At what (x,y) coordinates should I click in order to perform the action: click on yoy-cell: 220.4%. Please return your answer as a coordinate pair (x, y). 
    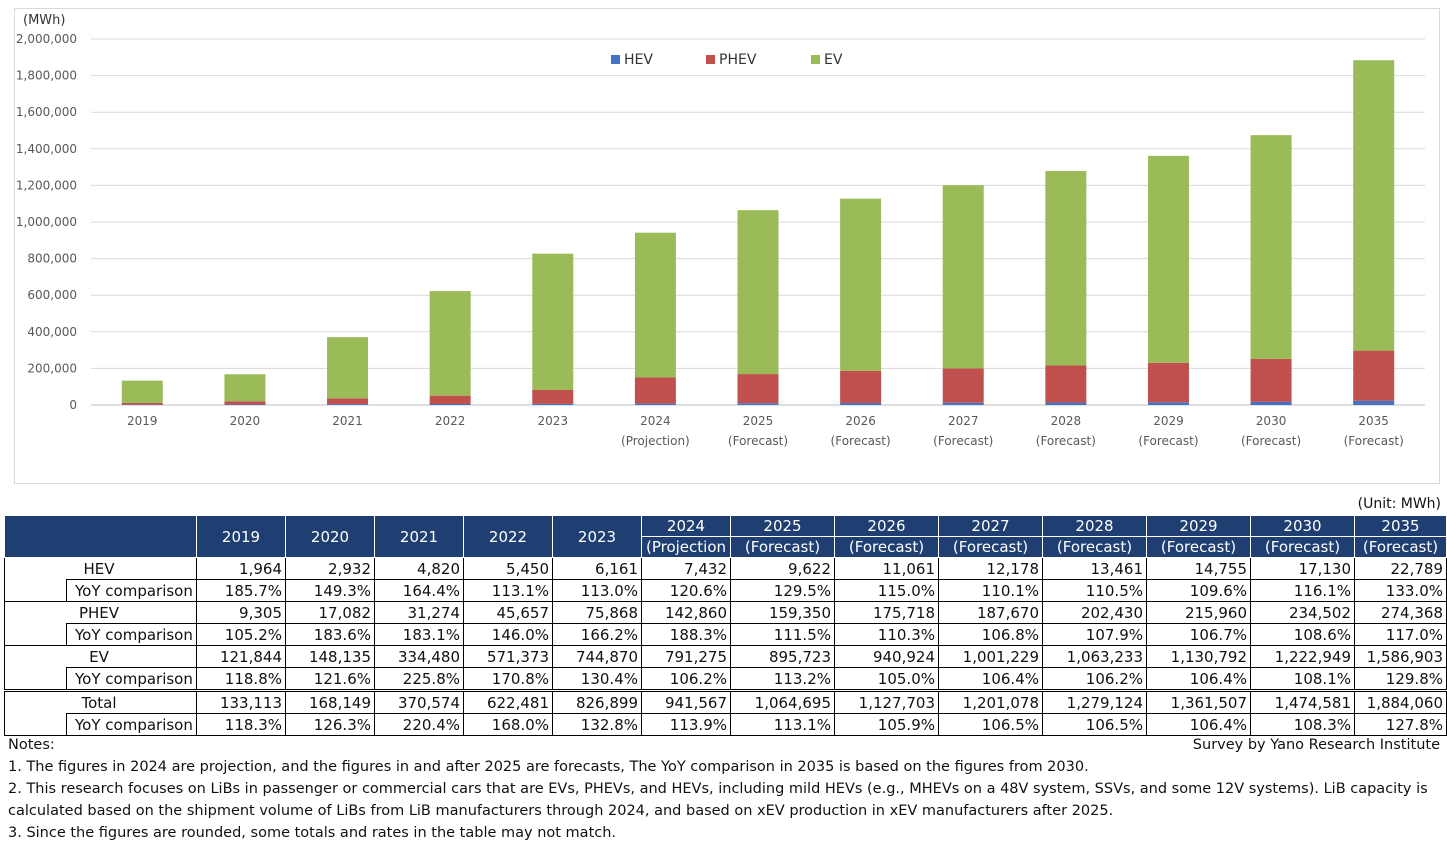
    Looking at the image, I should click on (419, 725).